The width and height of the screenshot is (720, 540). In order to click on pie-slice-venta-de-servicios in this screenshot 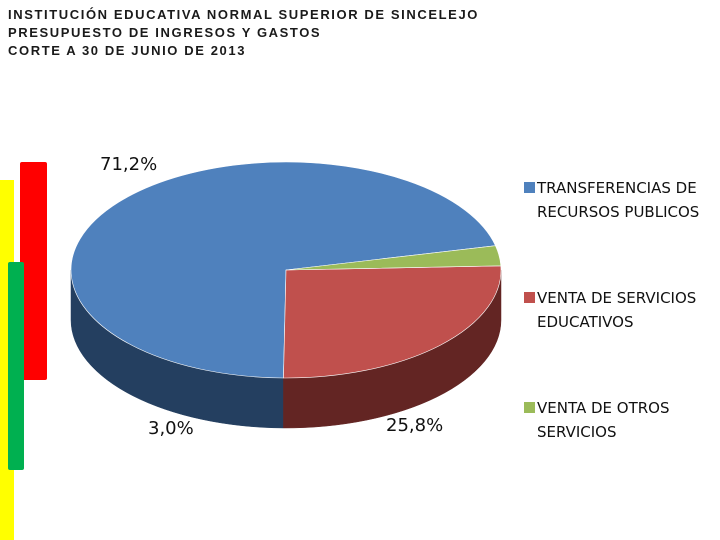, I will do `click(392, 322)`.